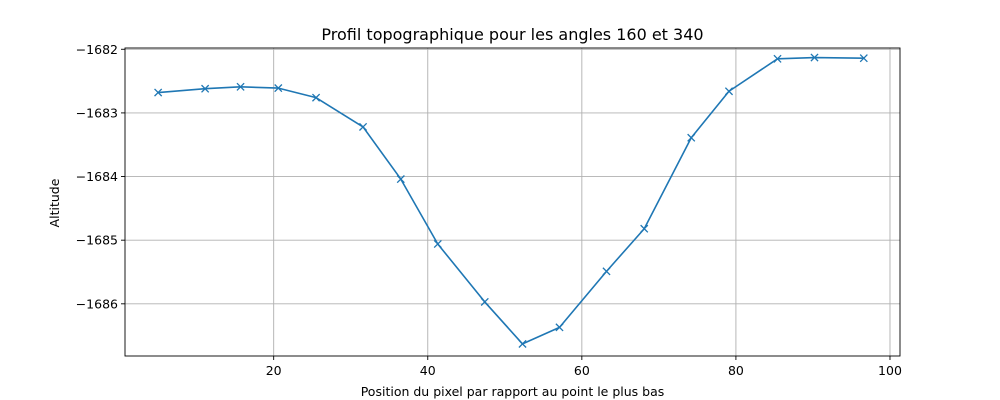 The image size is (1000, 400). What do you see at coordinates (736, 370) in the screenshot?
I see `x-tick-label: 80` at bounding box center [736, 370].